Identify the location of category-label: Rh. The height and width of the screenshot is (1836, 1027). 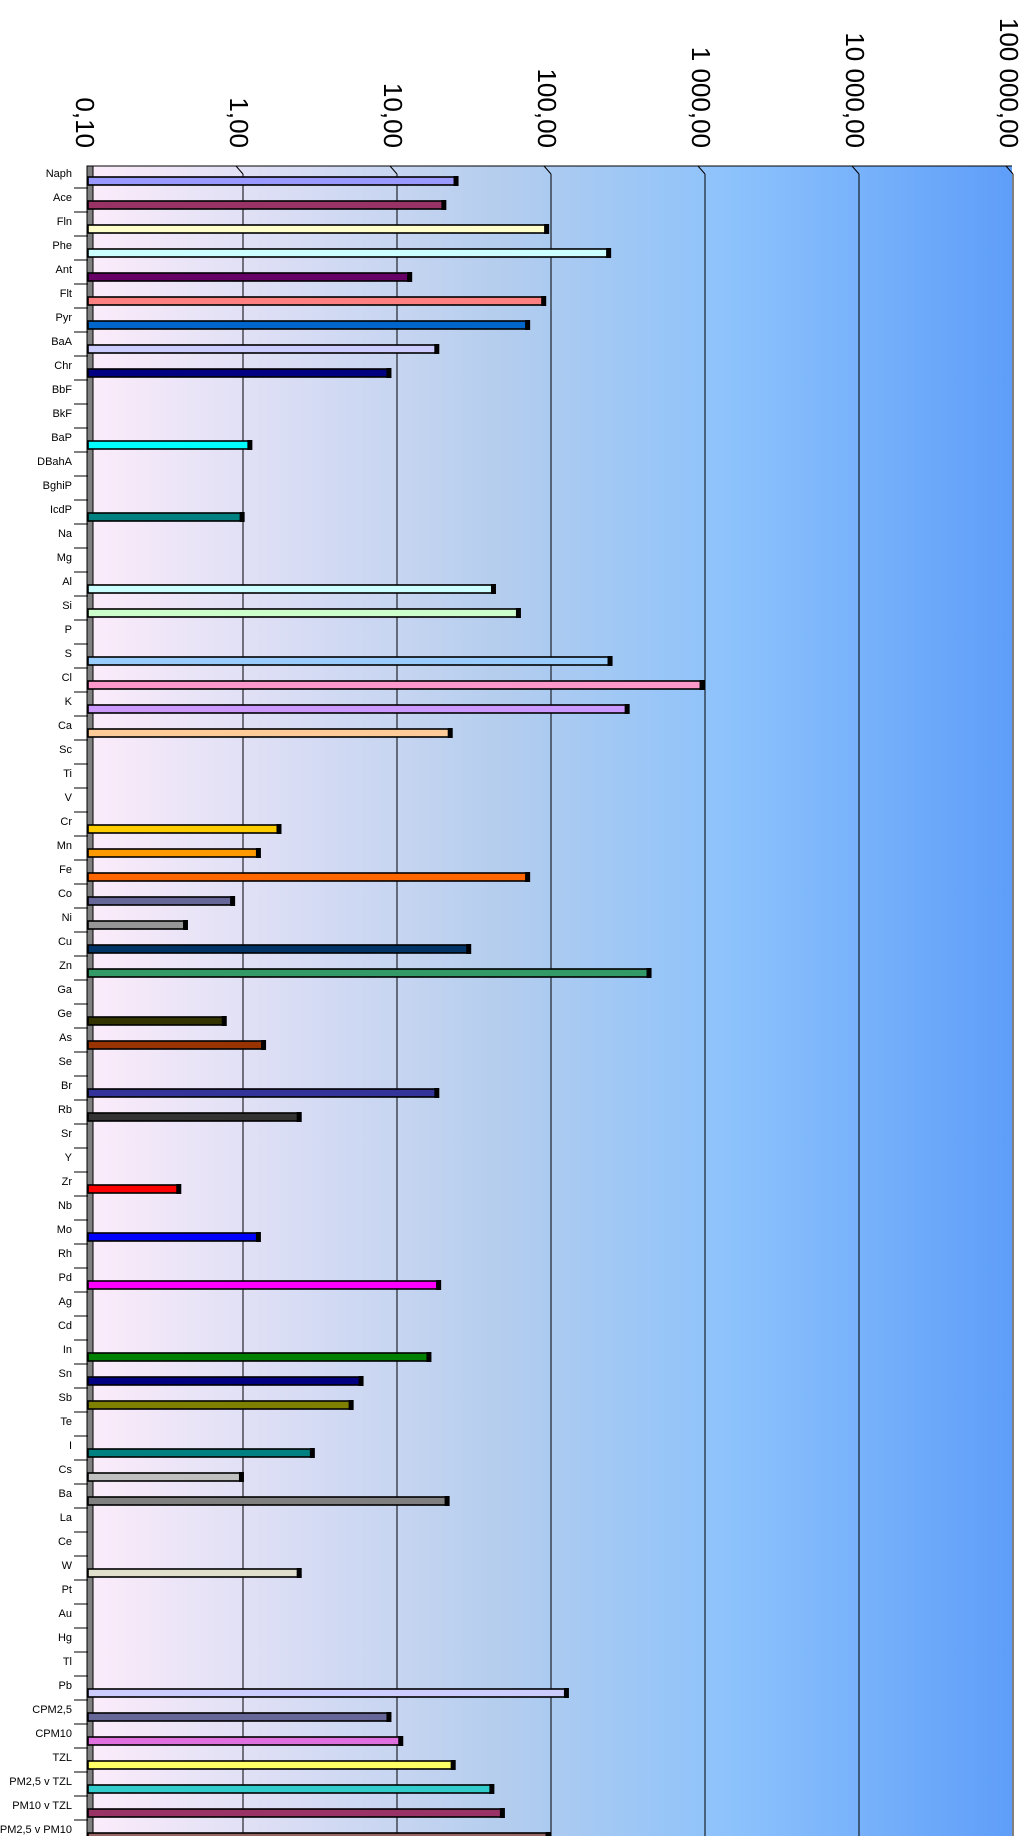
(65, 1254).